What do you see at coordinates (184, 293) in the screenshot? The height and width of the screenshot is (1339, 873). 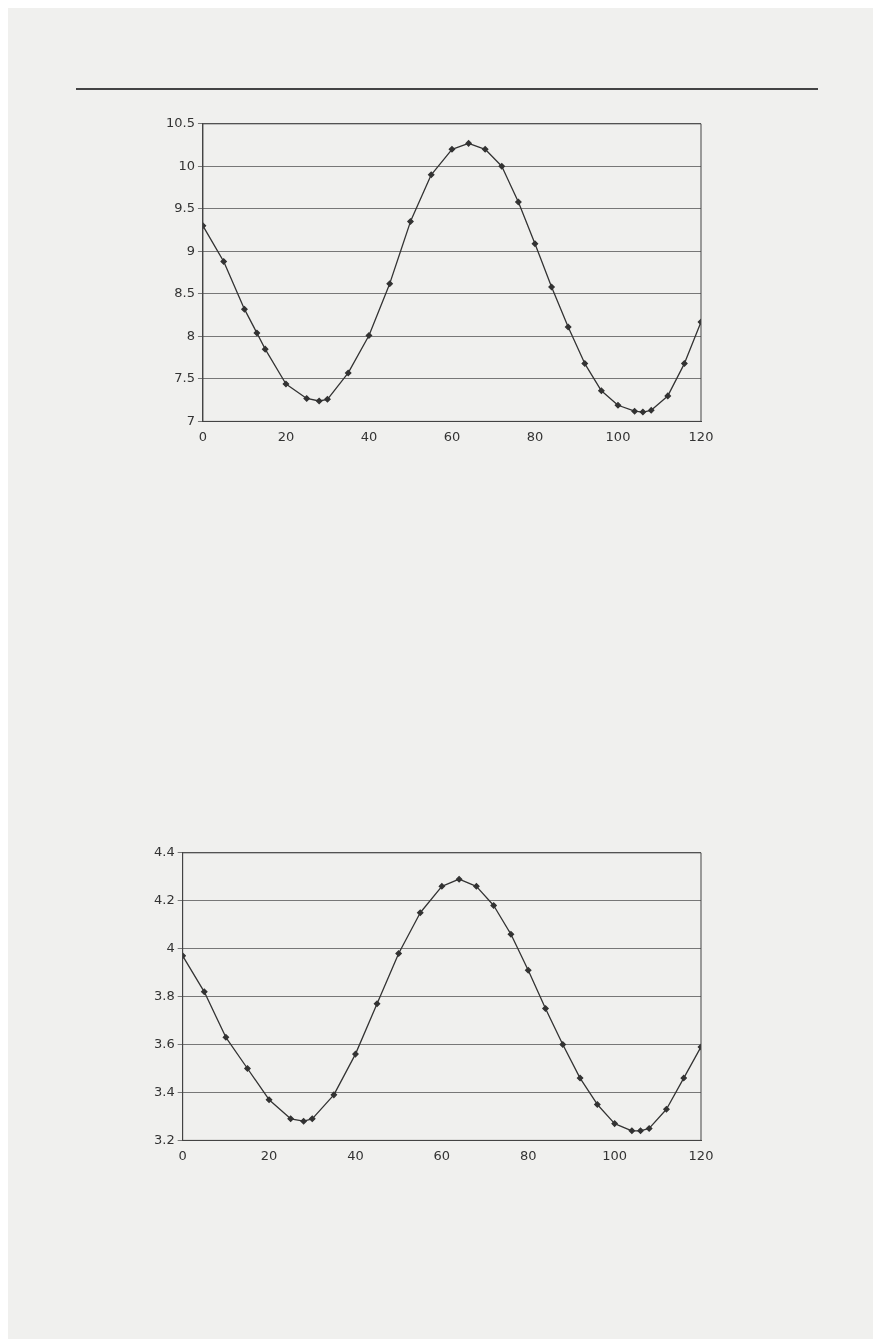 I see `y-tick-label: 8.5` at bounding box center [184, 293].